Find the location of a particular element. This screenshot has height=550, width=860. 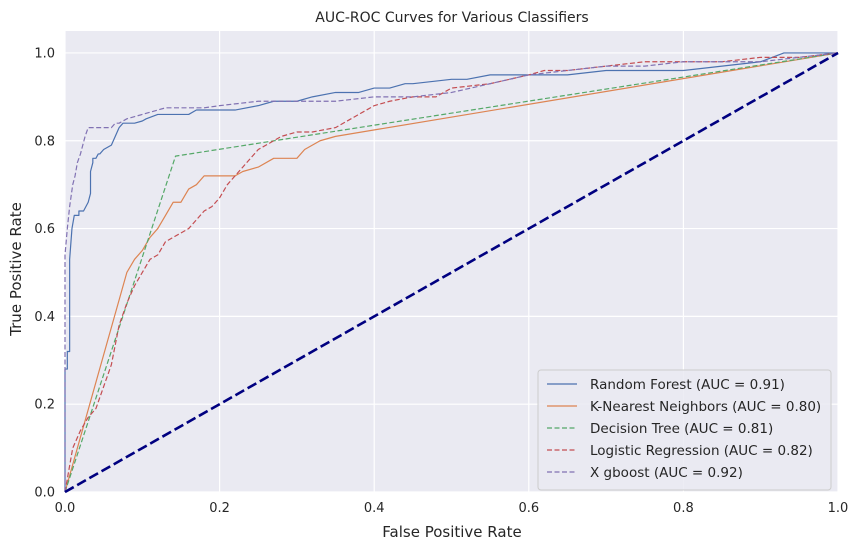

legend-label: K-Nearest Neighbors (AUC = 0.80) is located at coordinates (705, 407).